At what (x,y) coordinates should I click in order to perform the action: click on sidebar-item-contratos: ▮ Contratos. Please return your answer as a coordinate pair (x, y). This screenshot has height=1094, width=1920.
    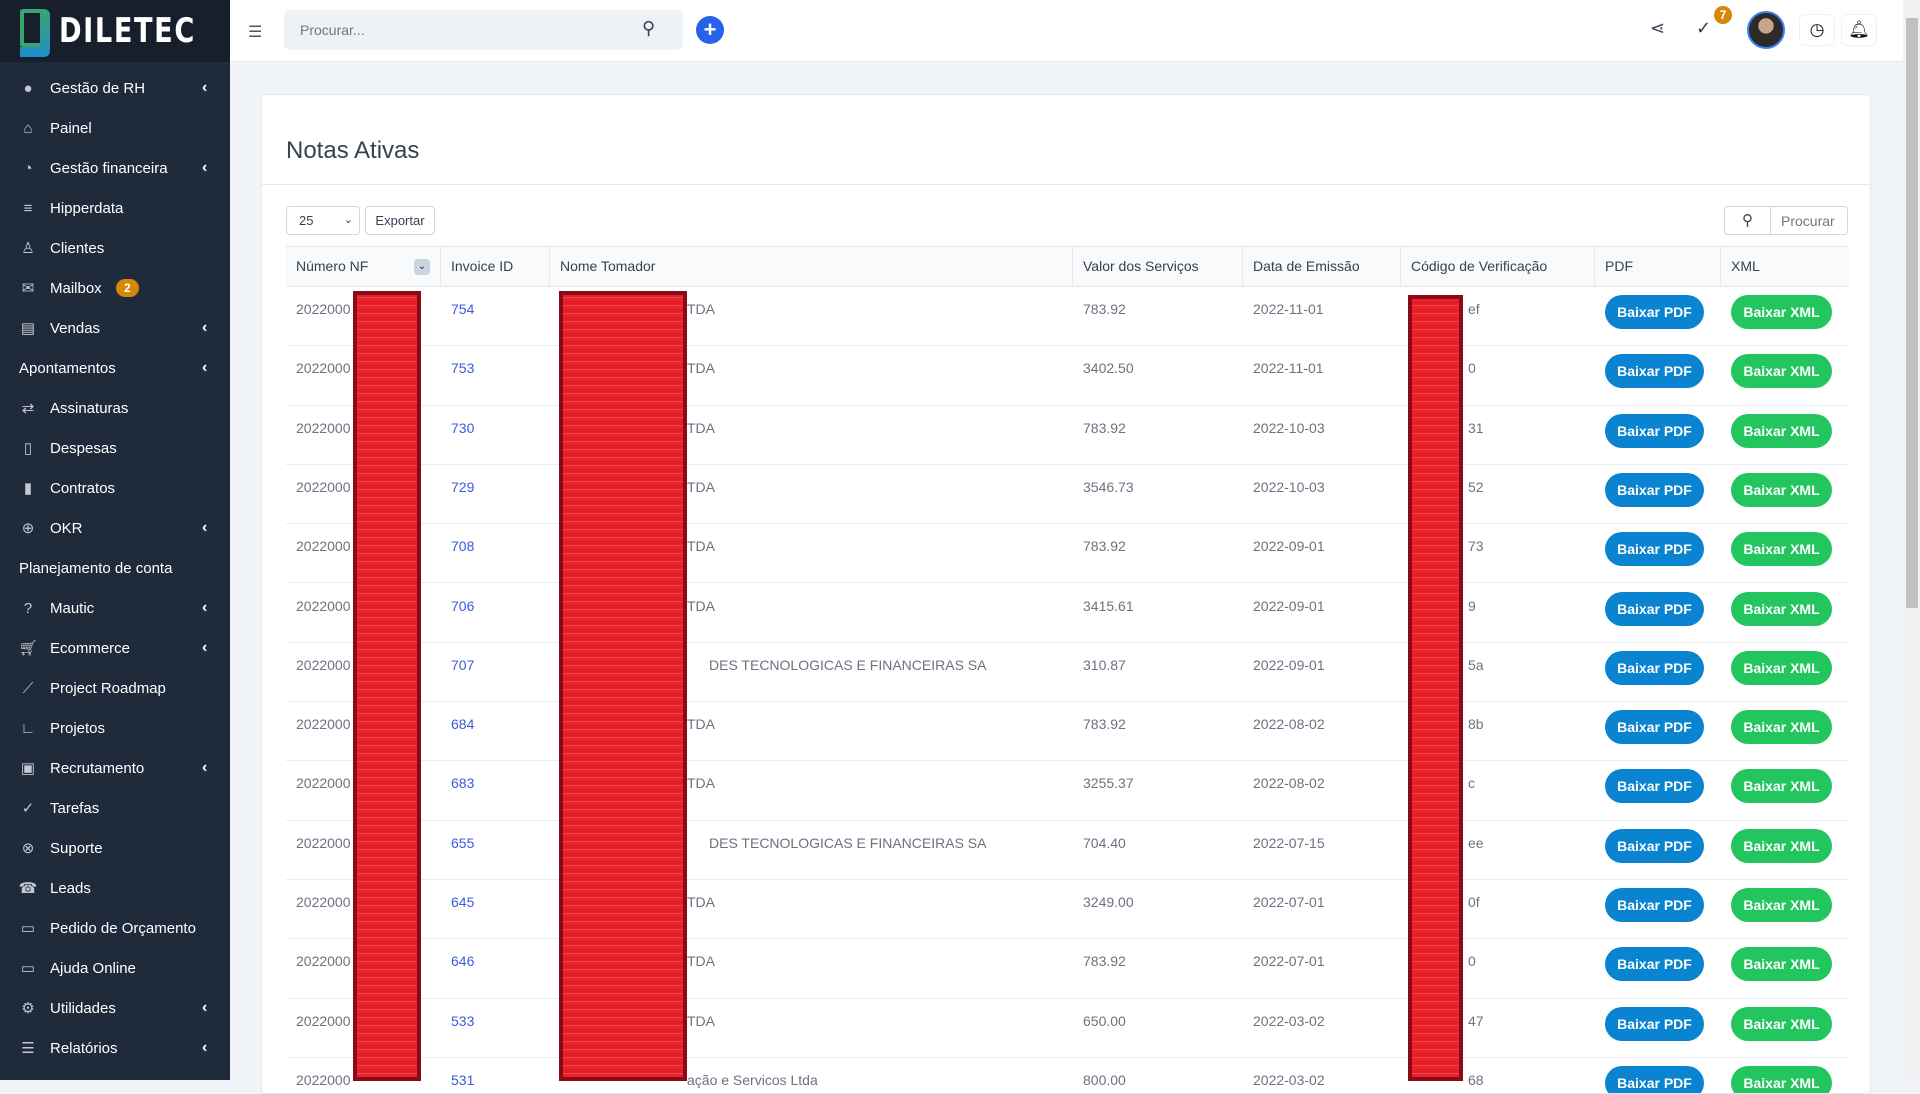
    Looking at the image, I should click on (115, 488).